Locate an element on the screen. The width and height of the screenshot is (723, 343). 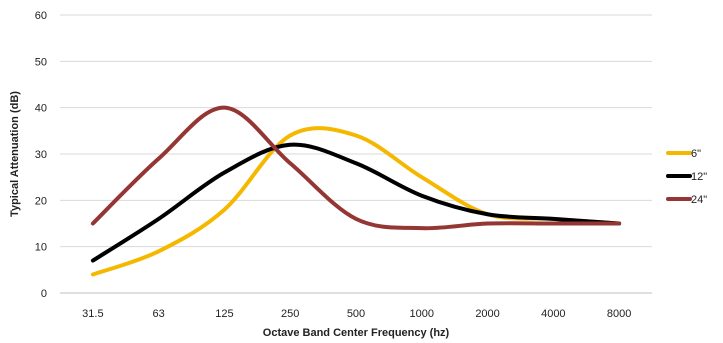
legend-label-2: 12" is located at coordinates (699, 177).